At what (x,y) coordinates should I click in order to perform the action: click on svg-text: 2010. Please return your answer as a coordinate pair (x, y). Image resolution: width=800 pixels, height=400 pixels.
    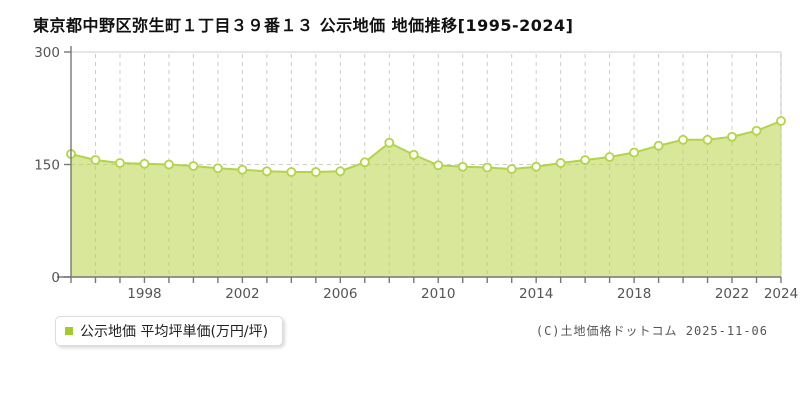
    Looking at the image, I should click on (438, 294).